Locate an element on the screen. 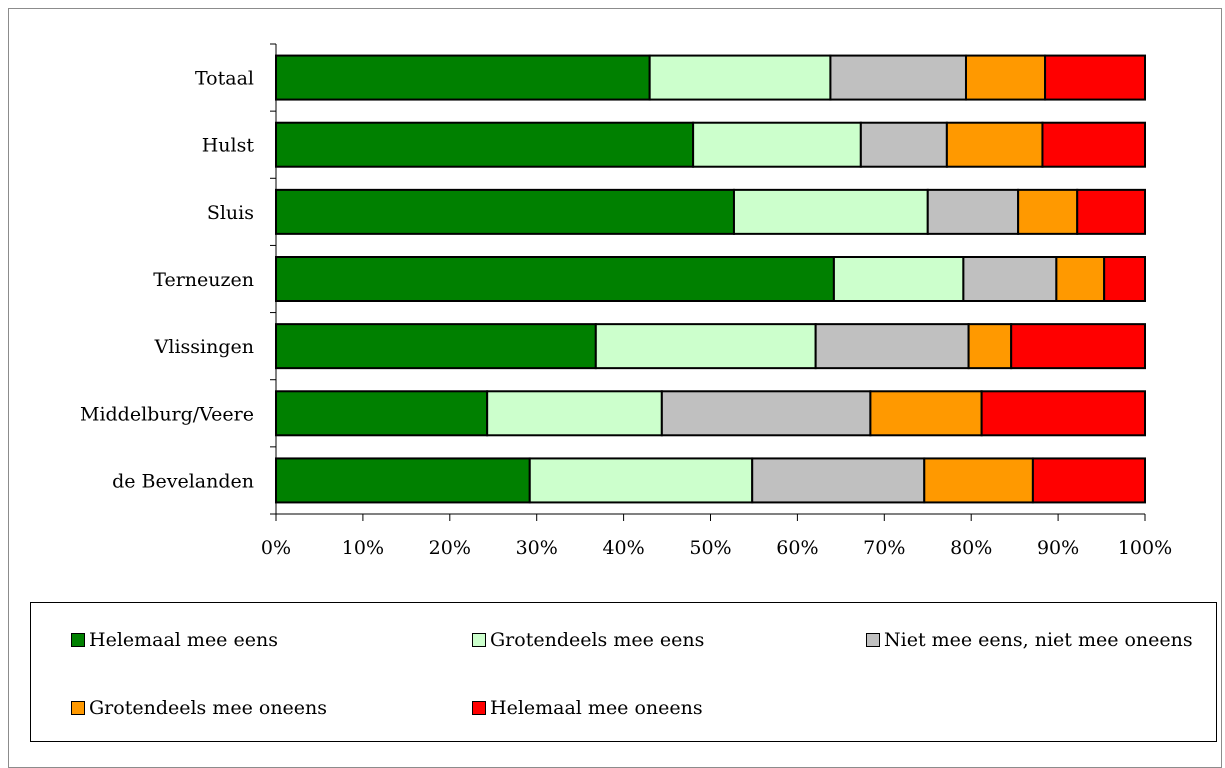 The image size is (1225, 768). legend-item-helemaal-mee-eens: Helemaal mee eens is located at coordinates (174, 640).